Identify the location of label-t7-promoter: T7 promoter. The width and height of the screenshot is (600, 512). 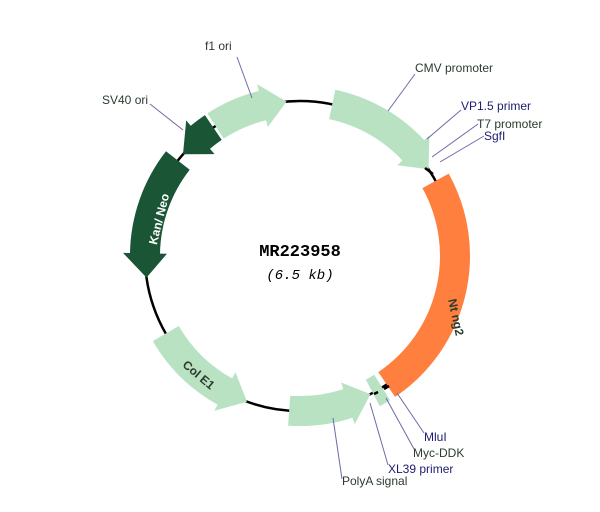
(509, 124).